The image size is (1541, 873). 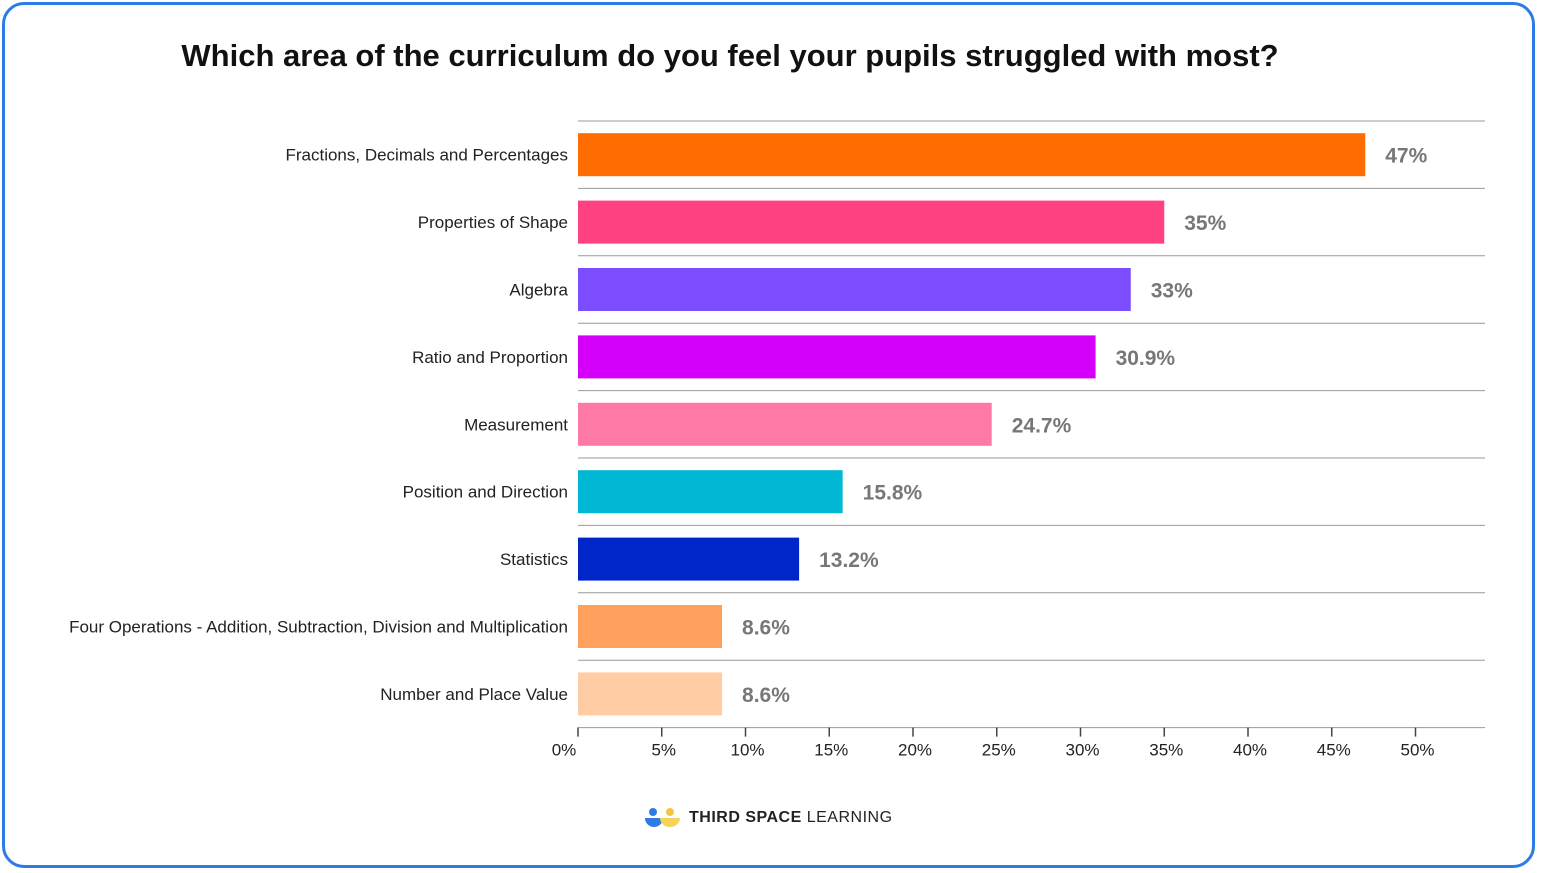 What do you see at coordinates (493, 222) in the screenshot?
I see `category-label: Properties of Shape` at bounding box center [493, 222].